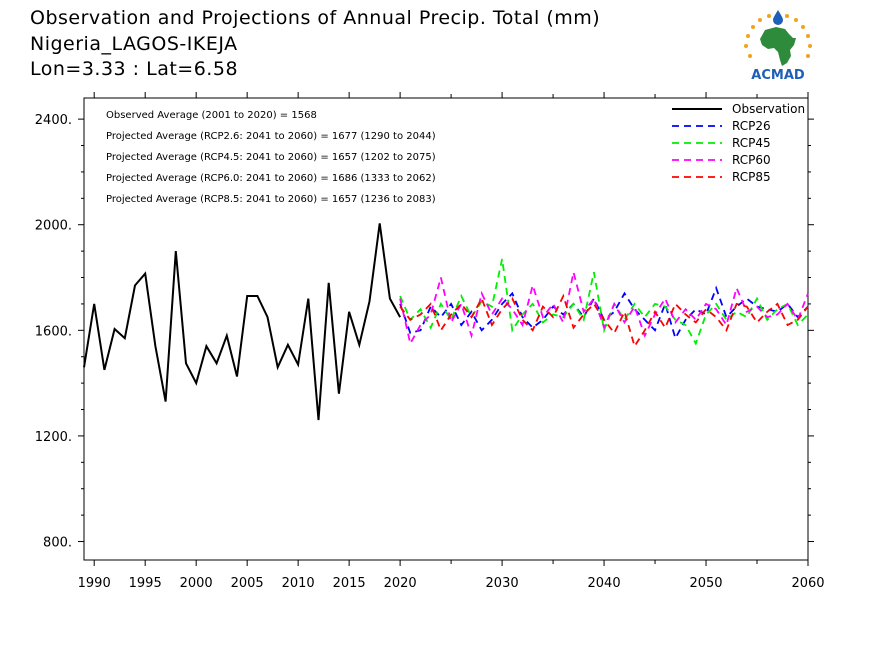  I want to click on x-tick-label: 1990, so click(94, 583).